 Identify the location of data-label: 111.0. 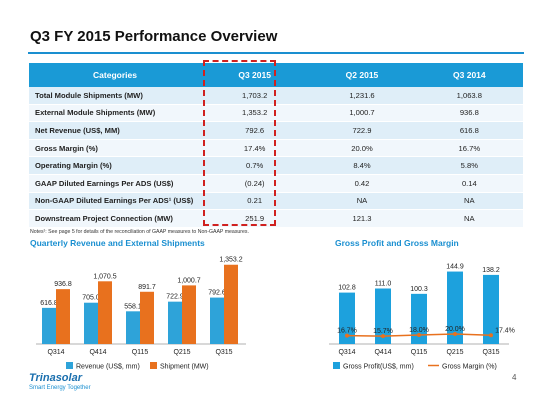
(383, 284).